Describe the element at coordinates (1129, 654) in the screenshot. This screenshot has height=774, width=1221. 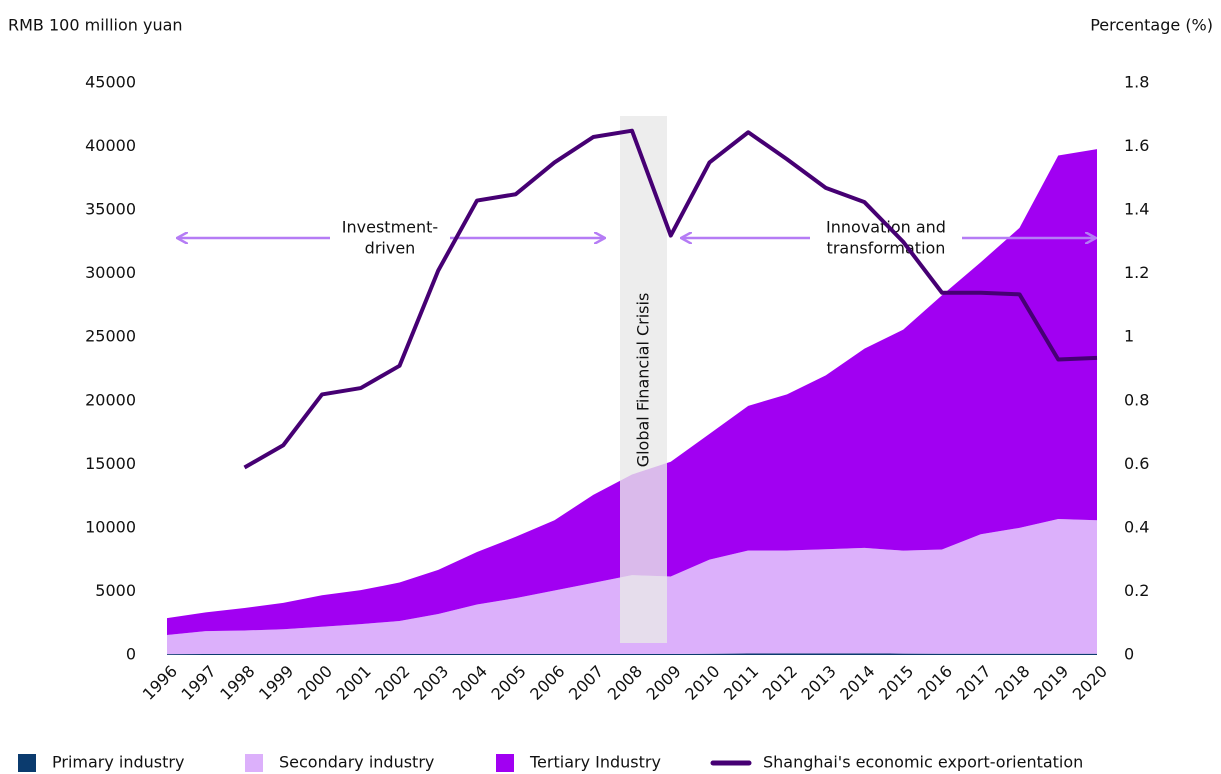
I see `y2-tick-label: 0` at that location.